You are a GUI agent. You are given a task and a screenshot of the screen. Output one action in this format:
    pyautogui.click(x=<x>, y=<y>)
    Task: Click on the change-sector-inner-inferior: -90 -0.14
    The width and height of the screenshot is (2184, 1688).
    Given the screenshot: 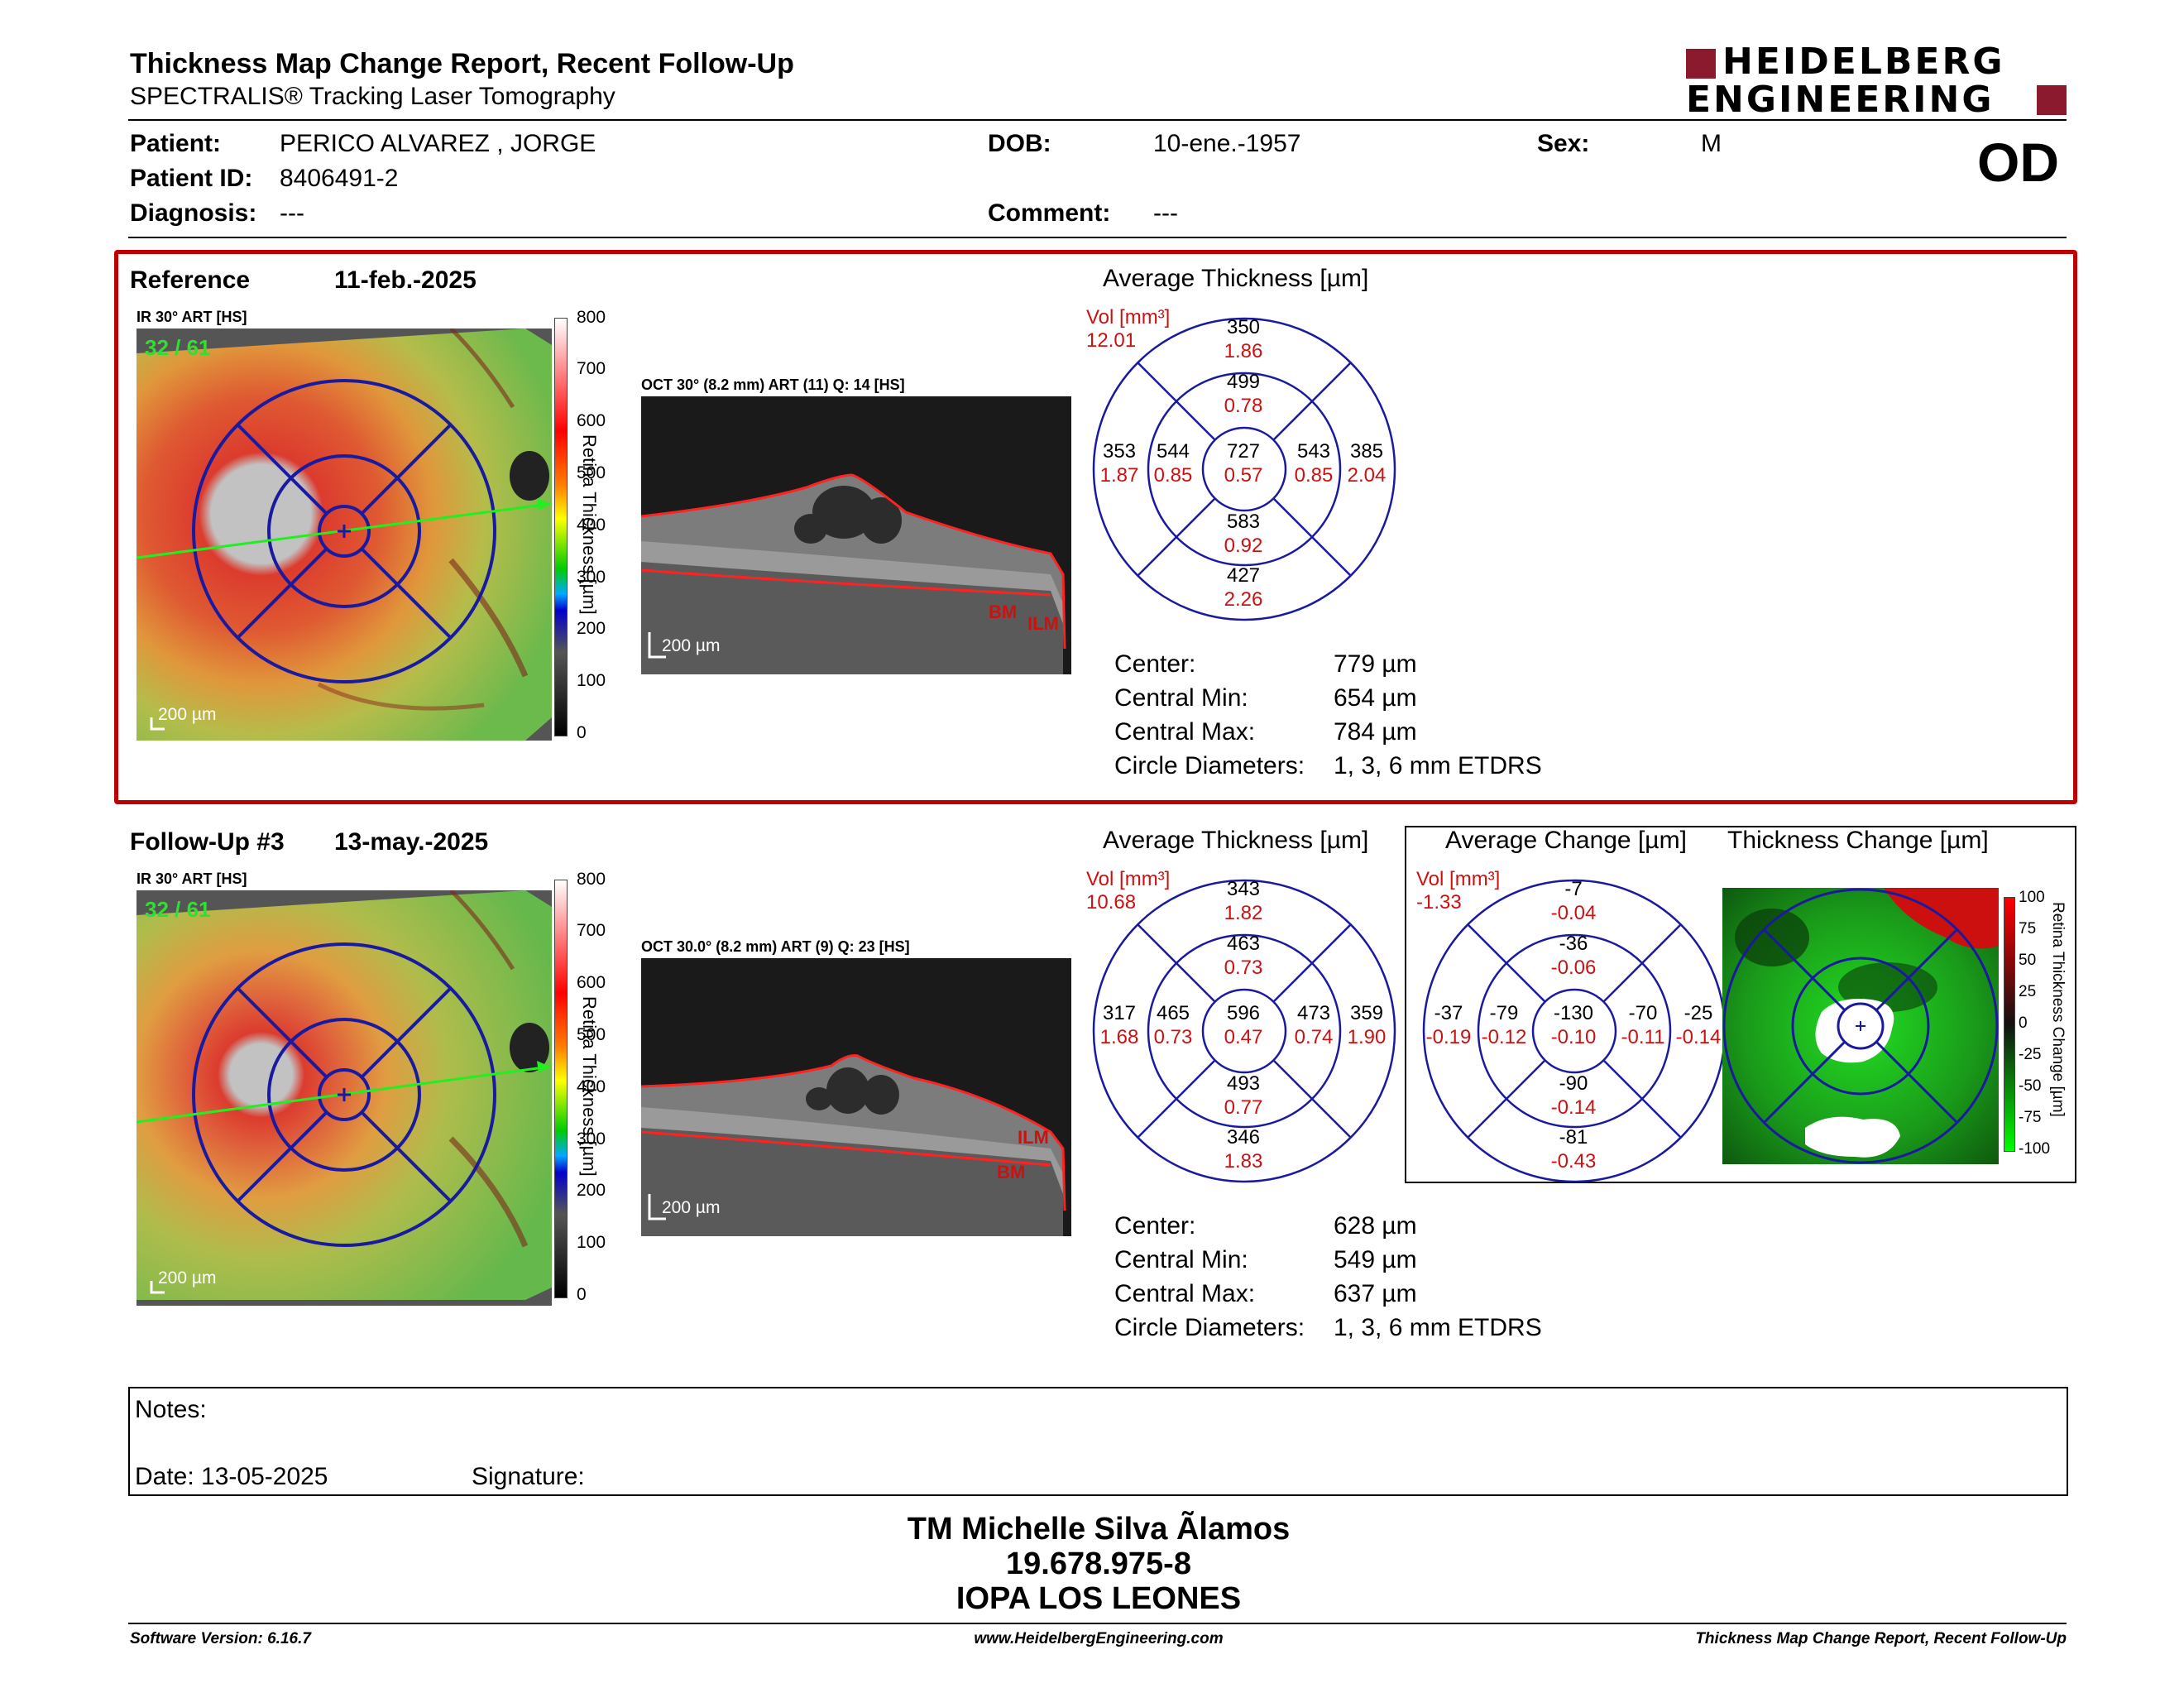 What is the action you would take?
    pyautogui.click(x=1573, y=1095)
    